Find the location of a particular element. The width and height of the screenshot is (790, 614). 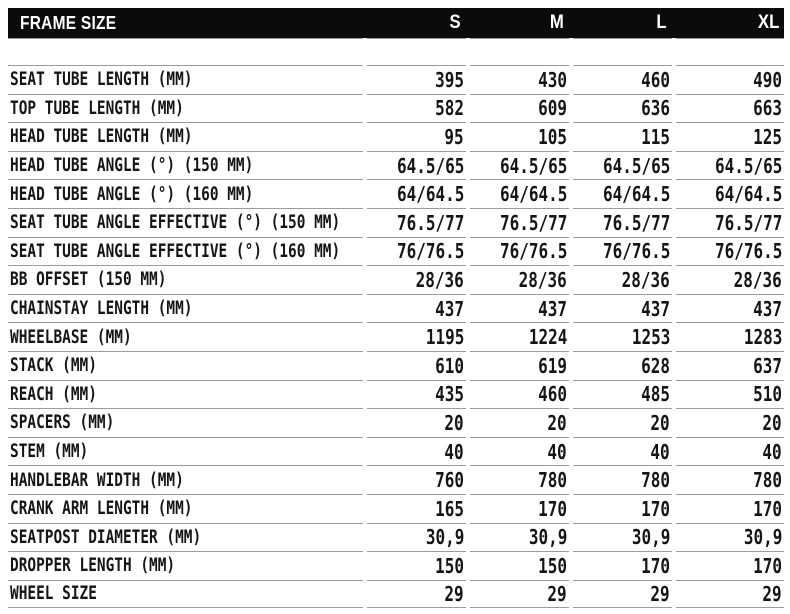

row-value-xl: 1283 is located at coordinates (762, 337).